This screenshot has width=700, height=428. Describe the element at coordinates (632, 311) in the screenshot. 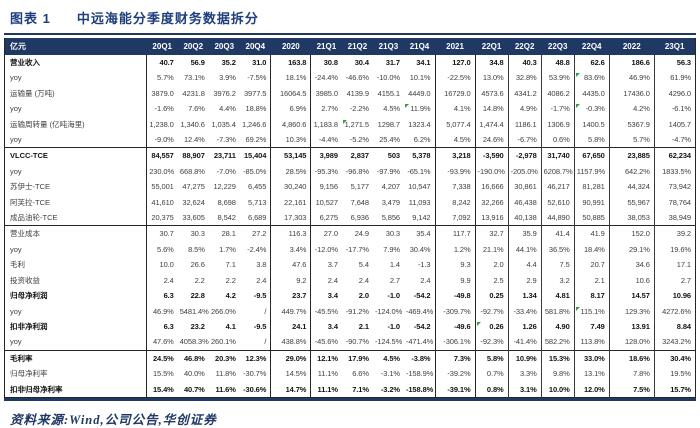

I see `cell: 129.3%` at that location.